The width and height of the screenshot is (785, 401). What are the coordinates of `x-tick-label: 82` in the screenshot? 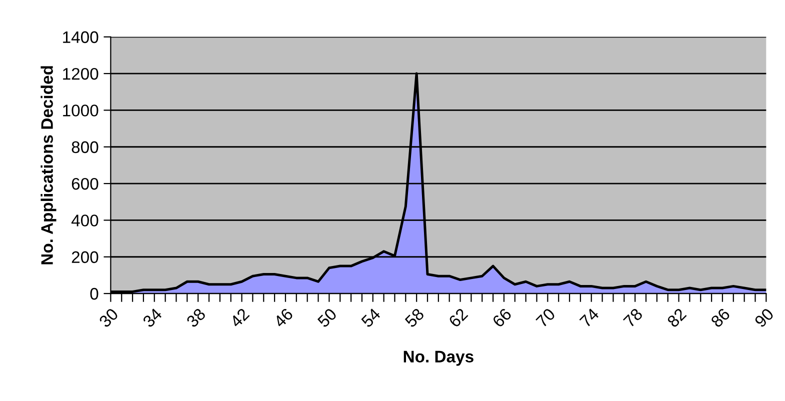 It's located at (676, 318).